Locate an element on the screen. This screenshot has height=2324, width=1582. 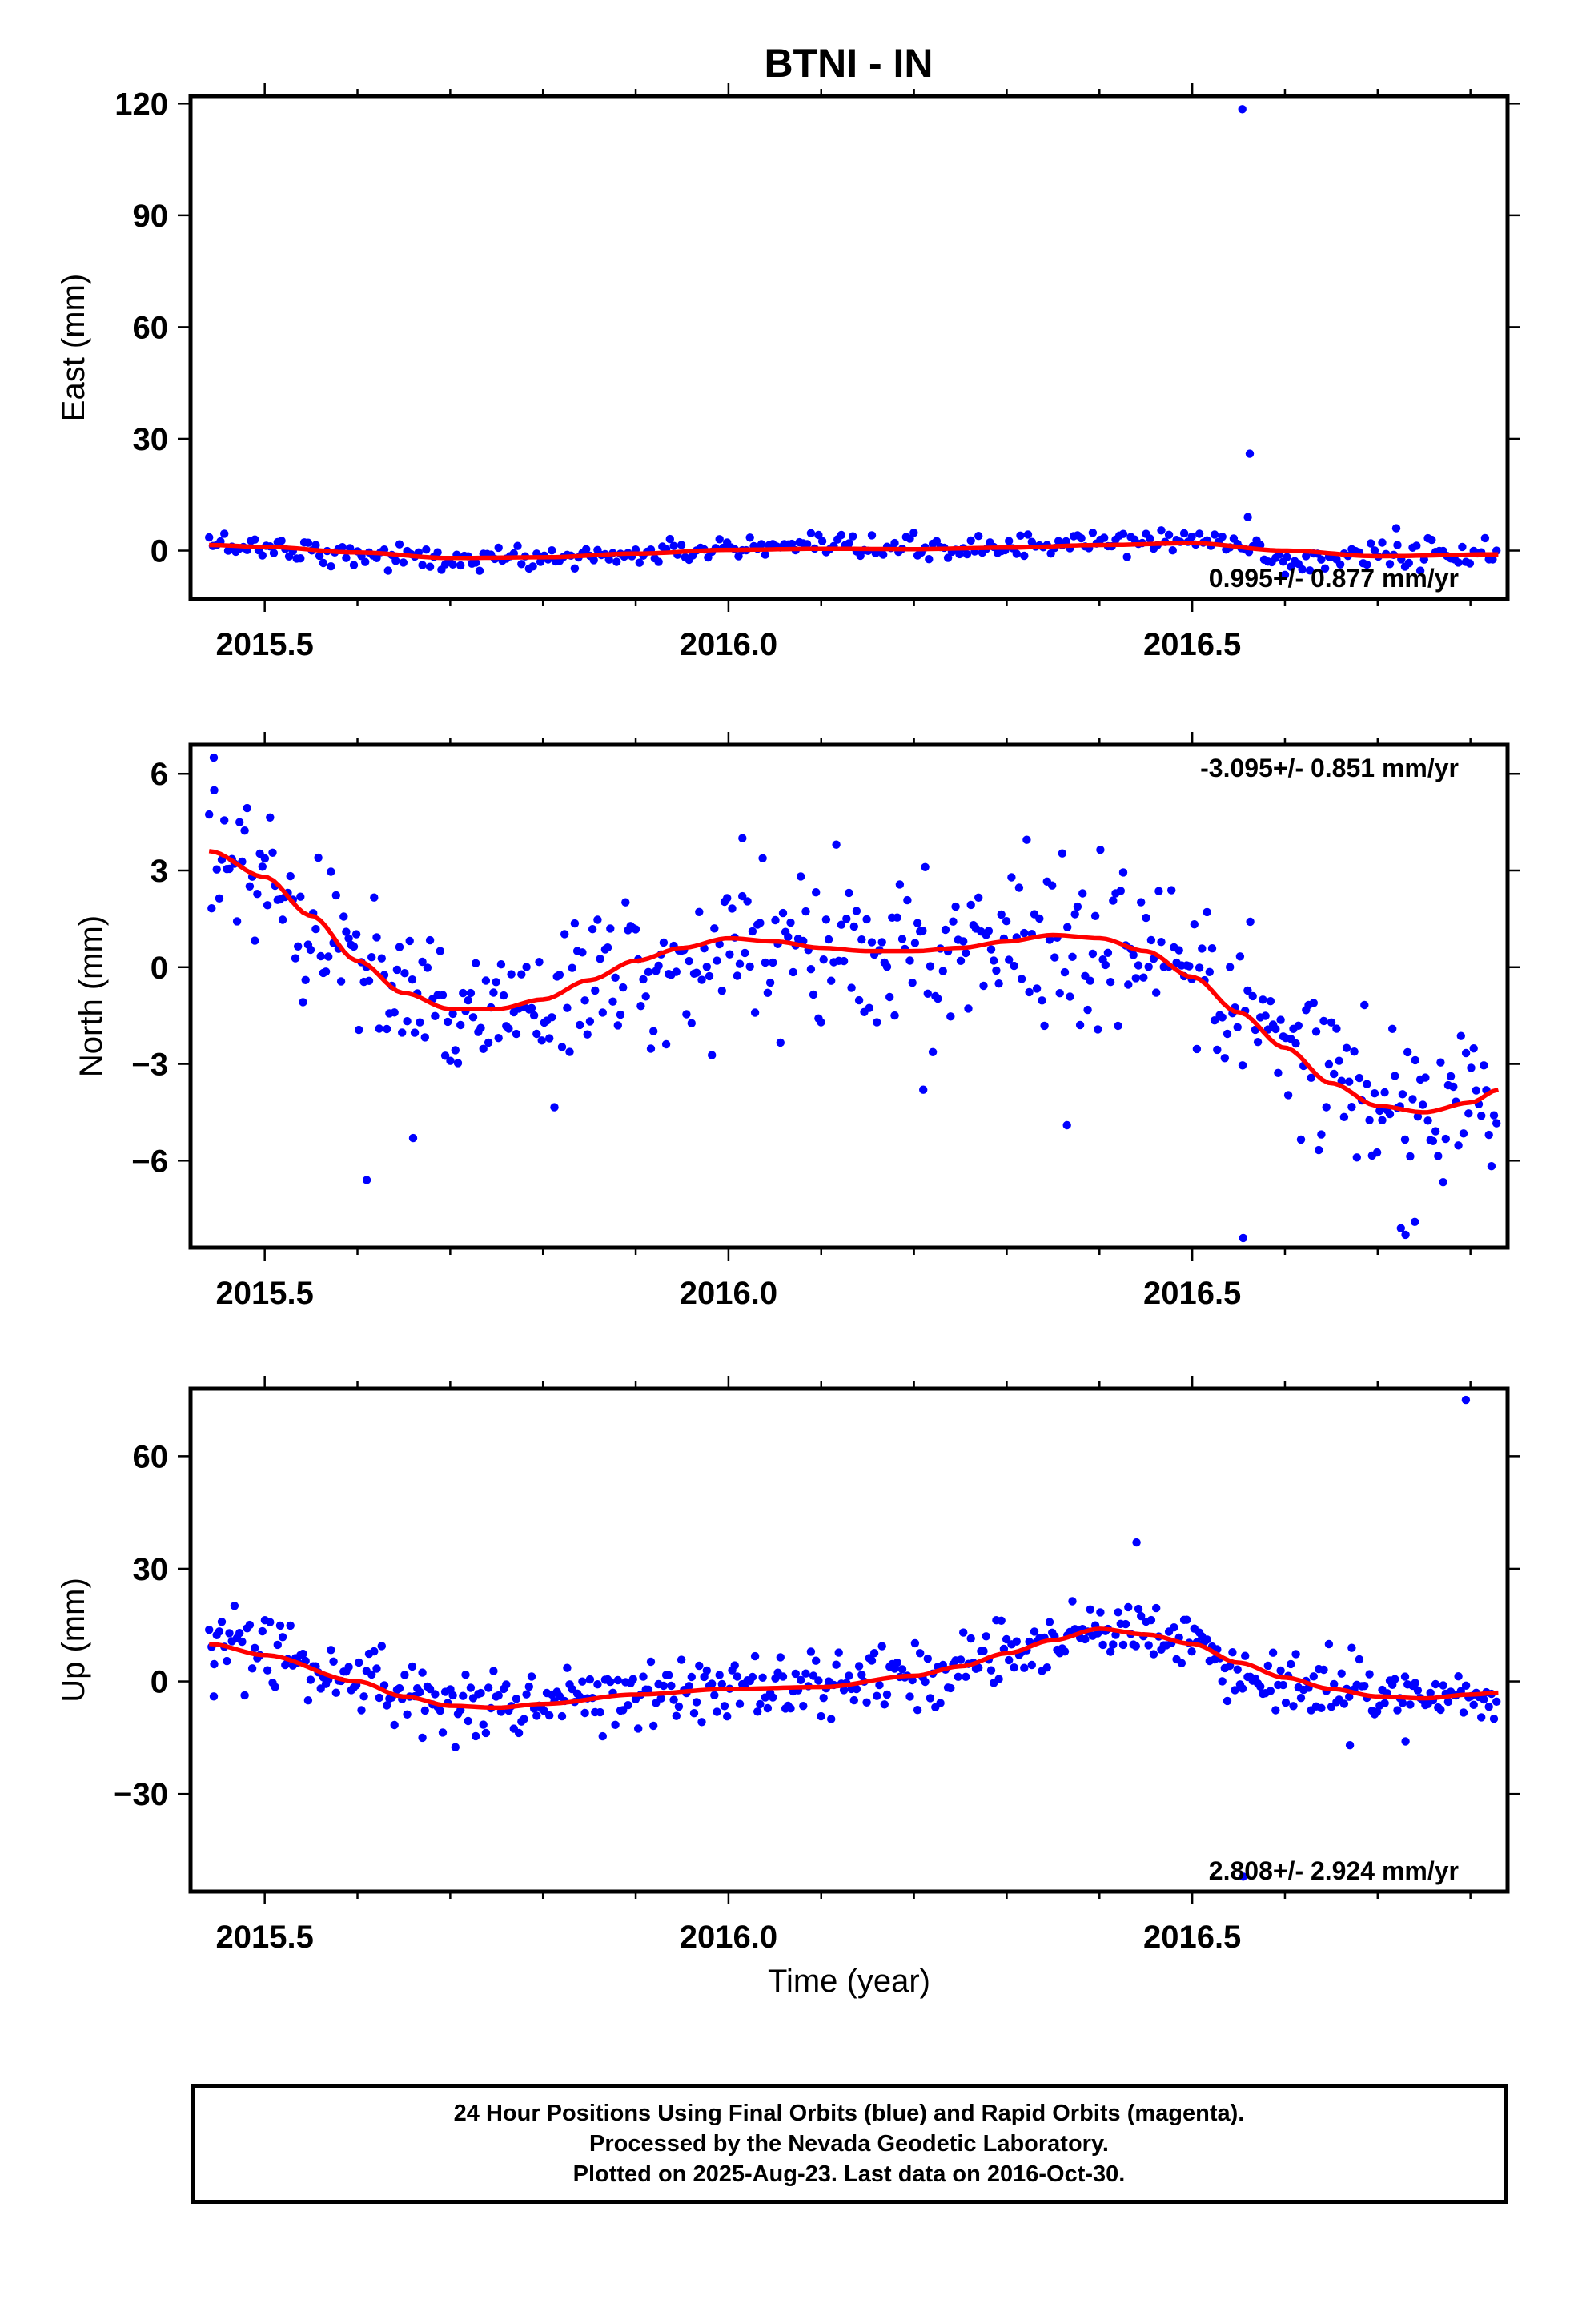
x-tick-label: 2016.5 is located at coordinates (1192, 1294).